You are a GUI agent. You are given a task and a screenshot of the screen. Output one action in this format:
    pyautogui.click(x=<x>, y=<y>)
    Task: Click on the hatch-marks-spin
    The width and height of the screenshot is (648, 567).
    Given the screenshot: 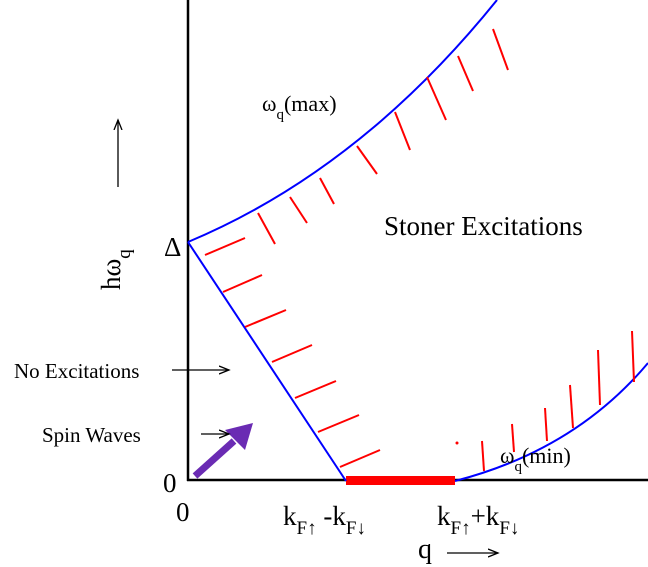 What is the action you would take?
    pyautogui.click(x=292, y=352)
    